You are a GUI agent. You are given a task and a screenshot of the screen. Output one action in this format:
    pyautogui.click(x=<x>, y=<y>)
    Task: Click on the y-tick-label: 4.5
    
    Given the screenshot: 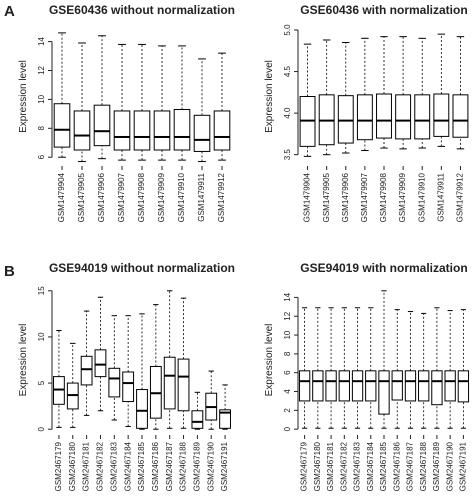 What is the action you would take?
    pyautogui.click(x=287, y=71)
    